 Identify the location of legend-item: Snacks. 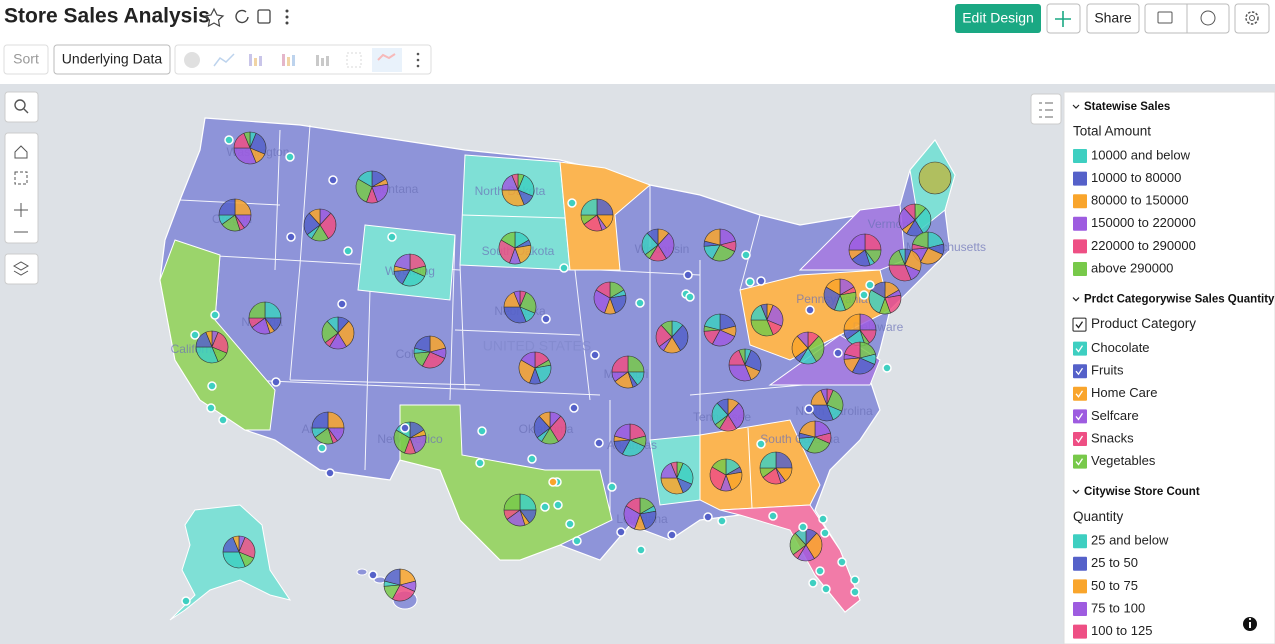
(1112, 437).